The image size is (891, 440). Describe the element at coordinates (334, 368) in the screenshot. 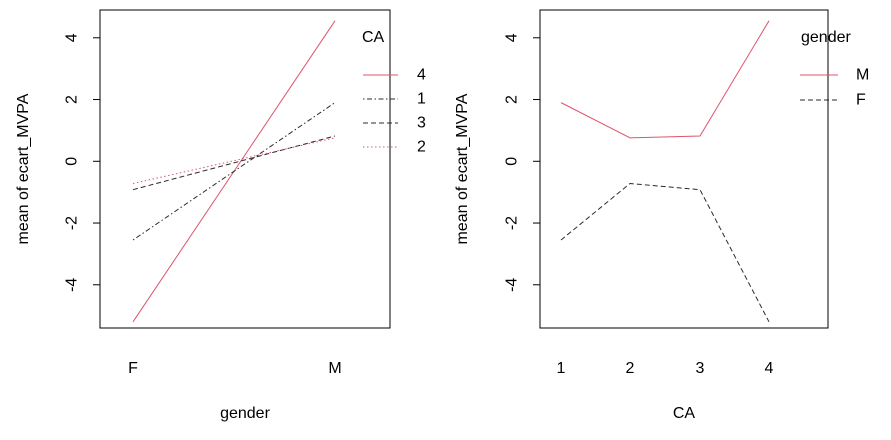

I see `x-tick-label: M` at that location.